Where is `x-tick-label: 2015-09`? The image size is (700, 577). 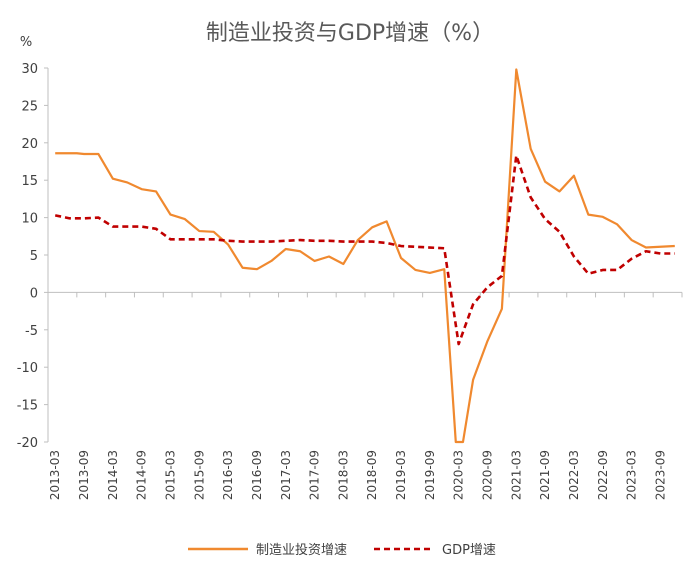
x-tick-label: 2015-09 is located at coordinates (199, 475).